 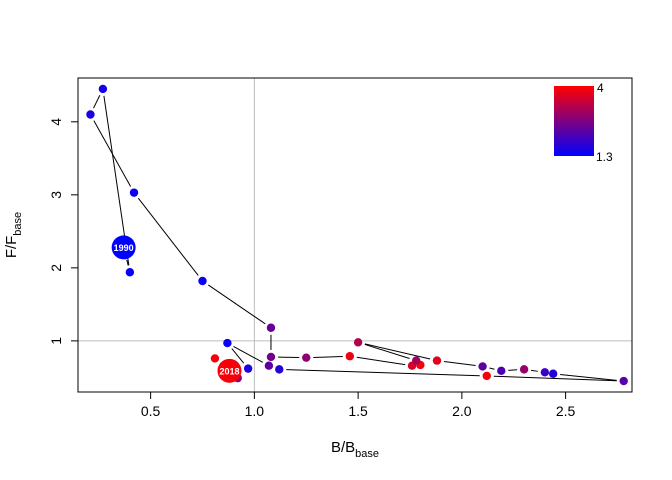 I want to click on end-point-marker, so click(x=229, y=370).